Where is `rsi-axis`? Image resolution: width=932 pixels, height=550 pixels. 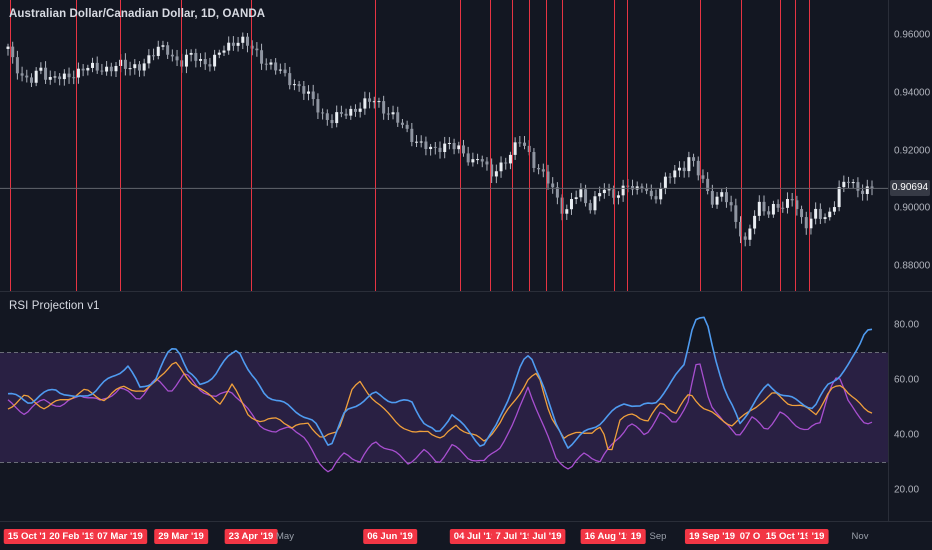 rsi-axis is located at coordinates (910, 406).